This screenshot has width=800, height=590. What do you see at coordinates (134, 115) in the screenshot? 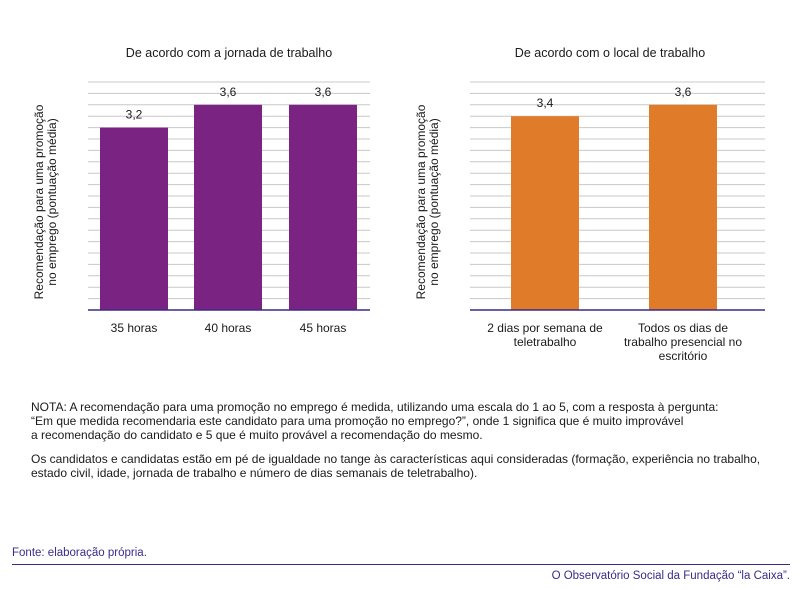
I see `data-label: 3,2` at bounding box center [134, 115].